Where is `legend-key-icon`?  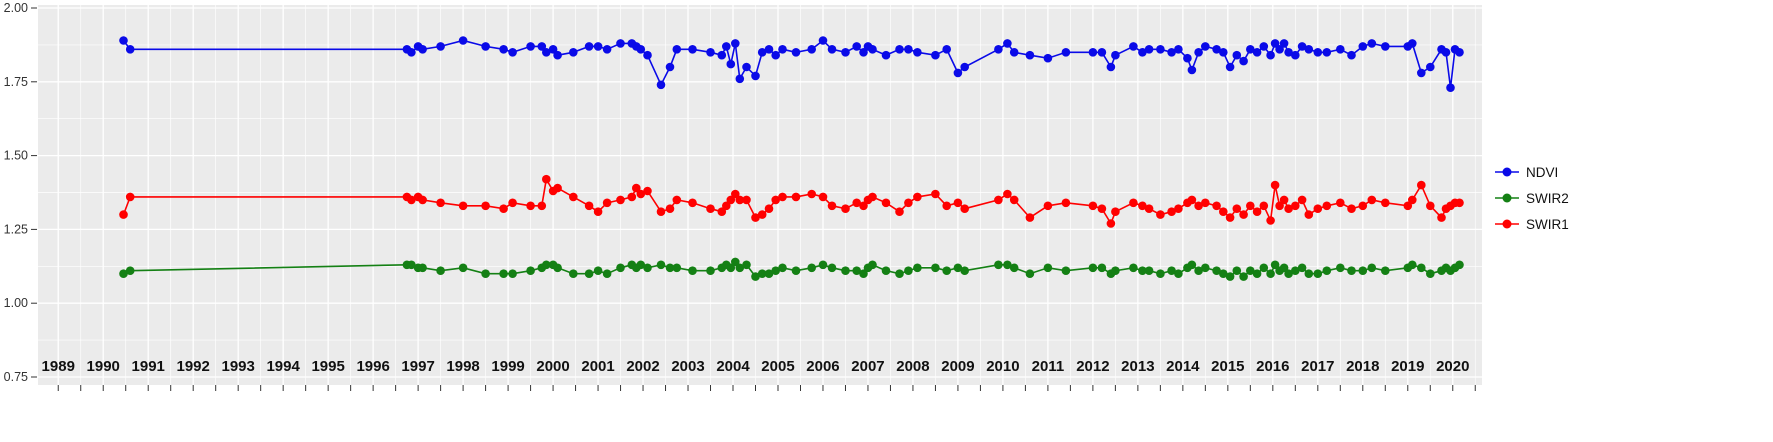 legend-key-icon is located at coordinates (1507, 172).